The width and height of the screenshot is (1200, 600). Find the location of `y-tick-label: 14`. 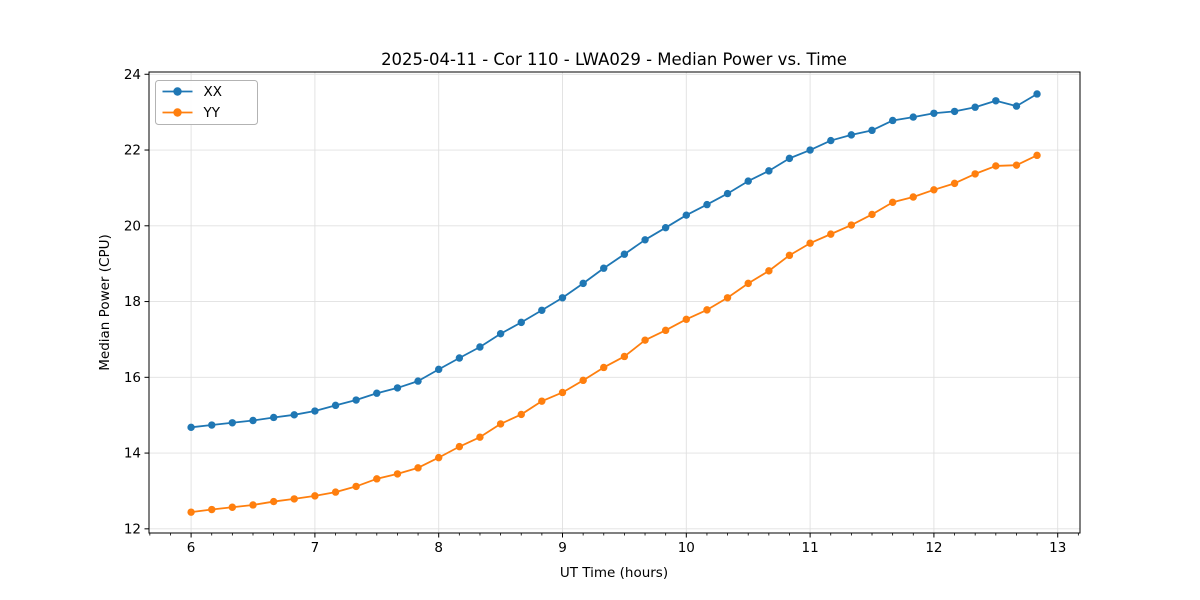

y-tick-label: 14 is located at coordinates (132, 454).